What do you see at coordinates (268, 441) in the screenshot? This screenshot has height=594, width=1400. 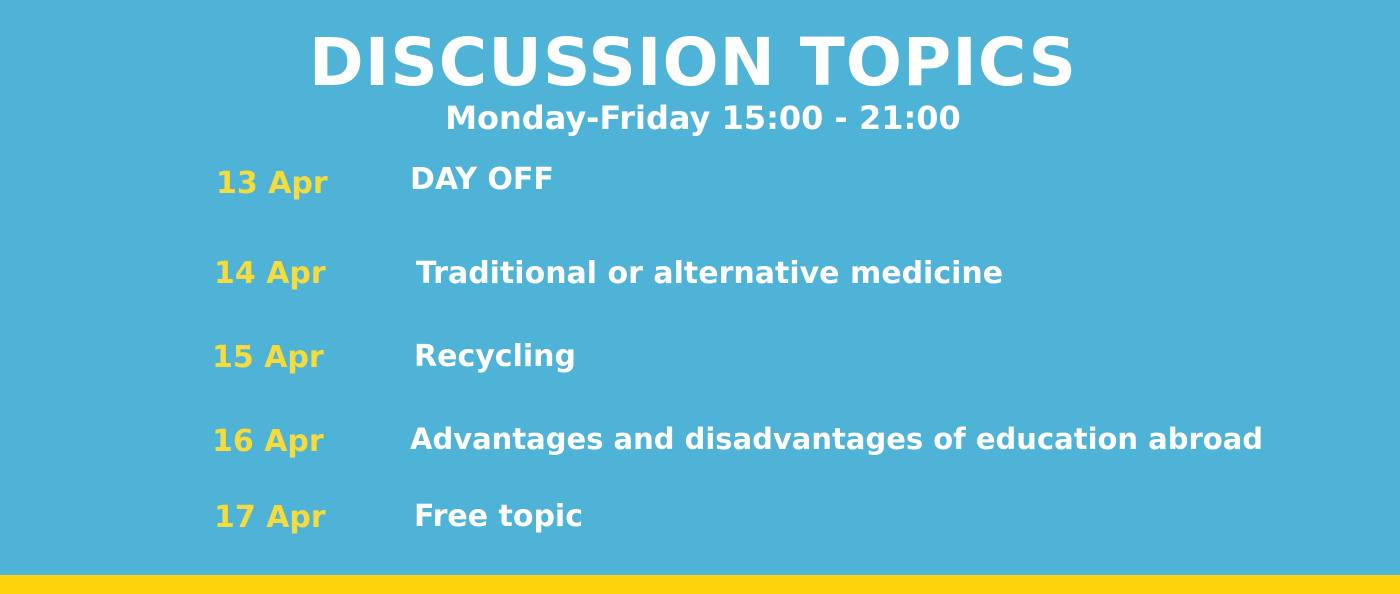 I see `schedule-date: 16 Apr` at bounding box center [268, 441].